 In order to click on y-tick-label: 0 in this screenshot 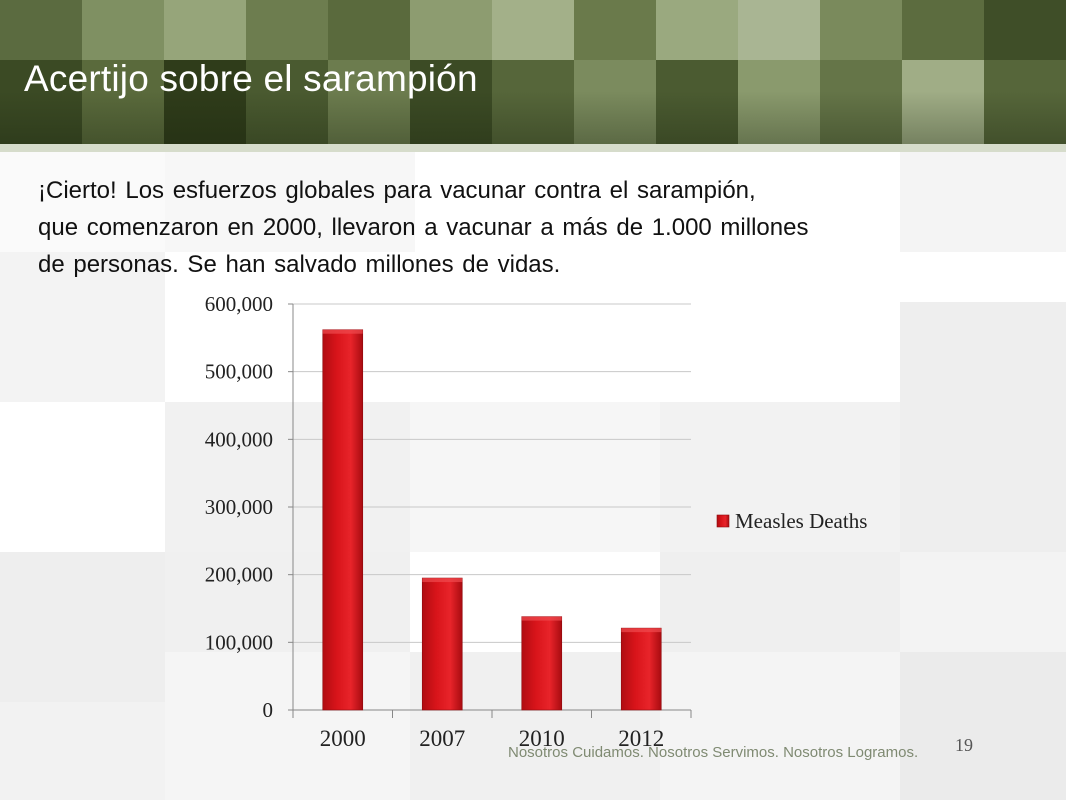, I will do `click(268, 710)`.